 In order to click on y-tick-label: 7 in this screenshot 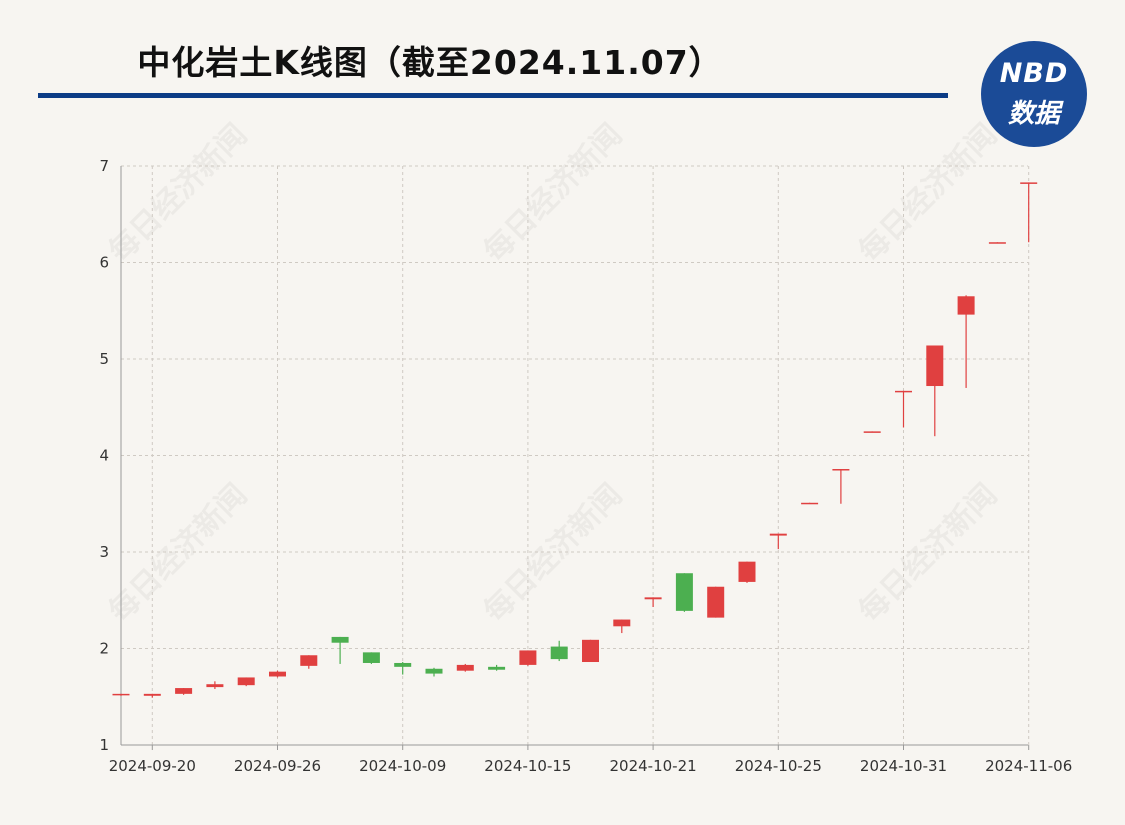, I will do `click(104, 166)`.